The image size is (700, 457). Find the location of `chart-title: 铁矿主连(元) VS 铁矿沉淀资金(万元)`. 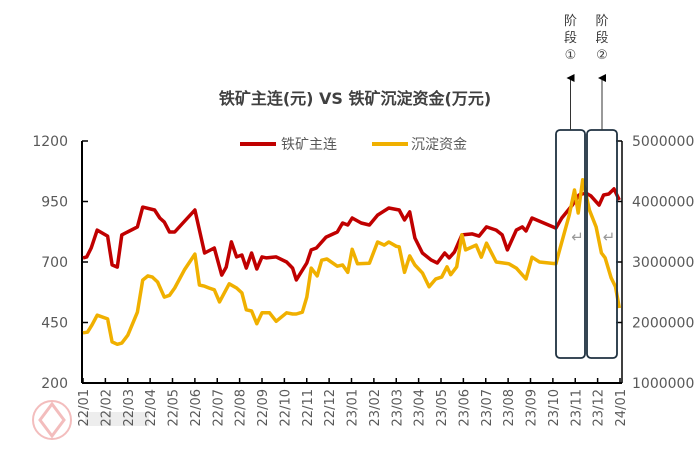

chart-title: 铁矿主连(元) VS 铁矿沉淀资金(万元) is located at coordinates (355, 98).